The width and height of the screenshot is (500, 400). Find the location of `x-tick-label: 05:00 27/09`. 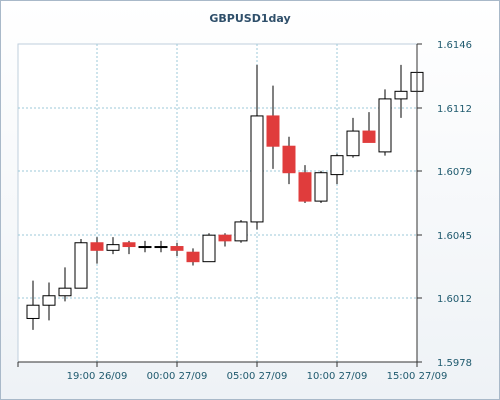

x-tick-label: 05:00 27/09 is located at coordinates (257, 376).